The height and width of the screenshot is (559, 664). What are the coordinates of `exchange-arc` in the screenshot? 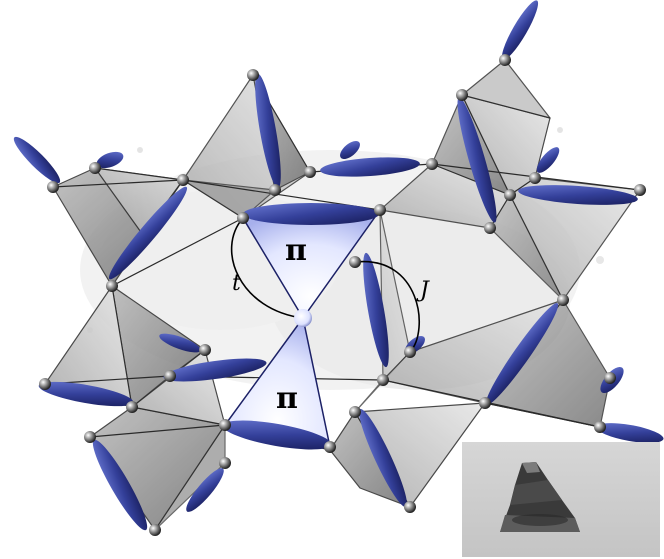 It's located at (387, 306).